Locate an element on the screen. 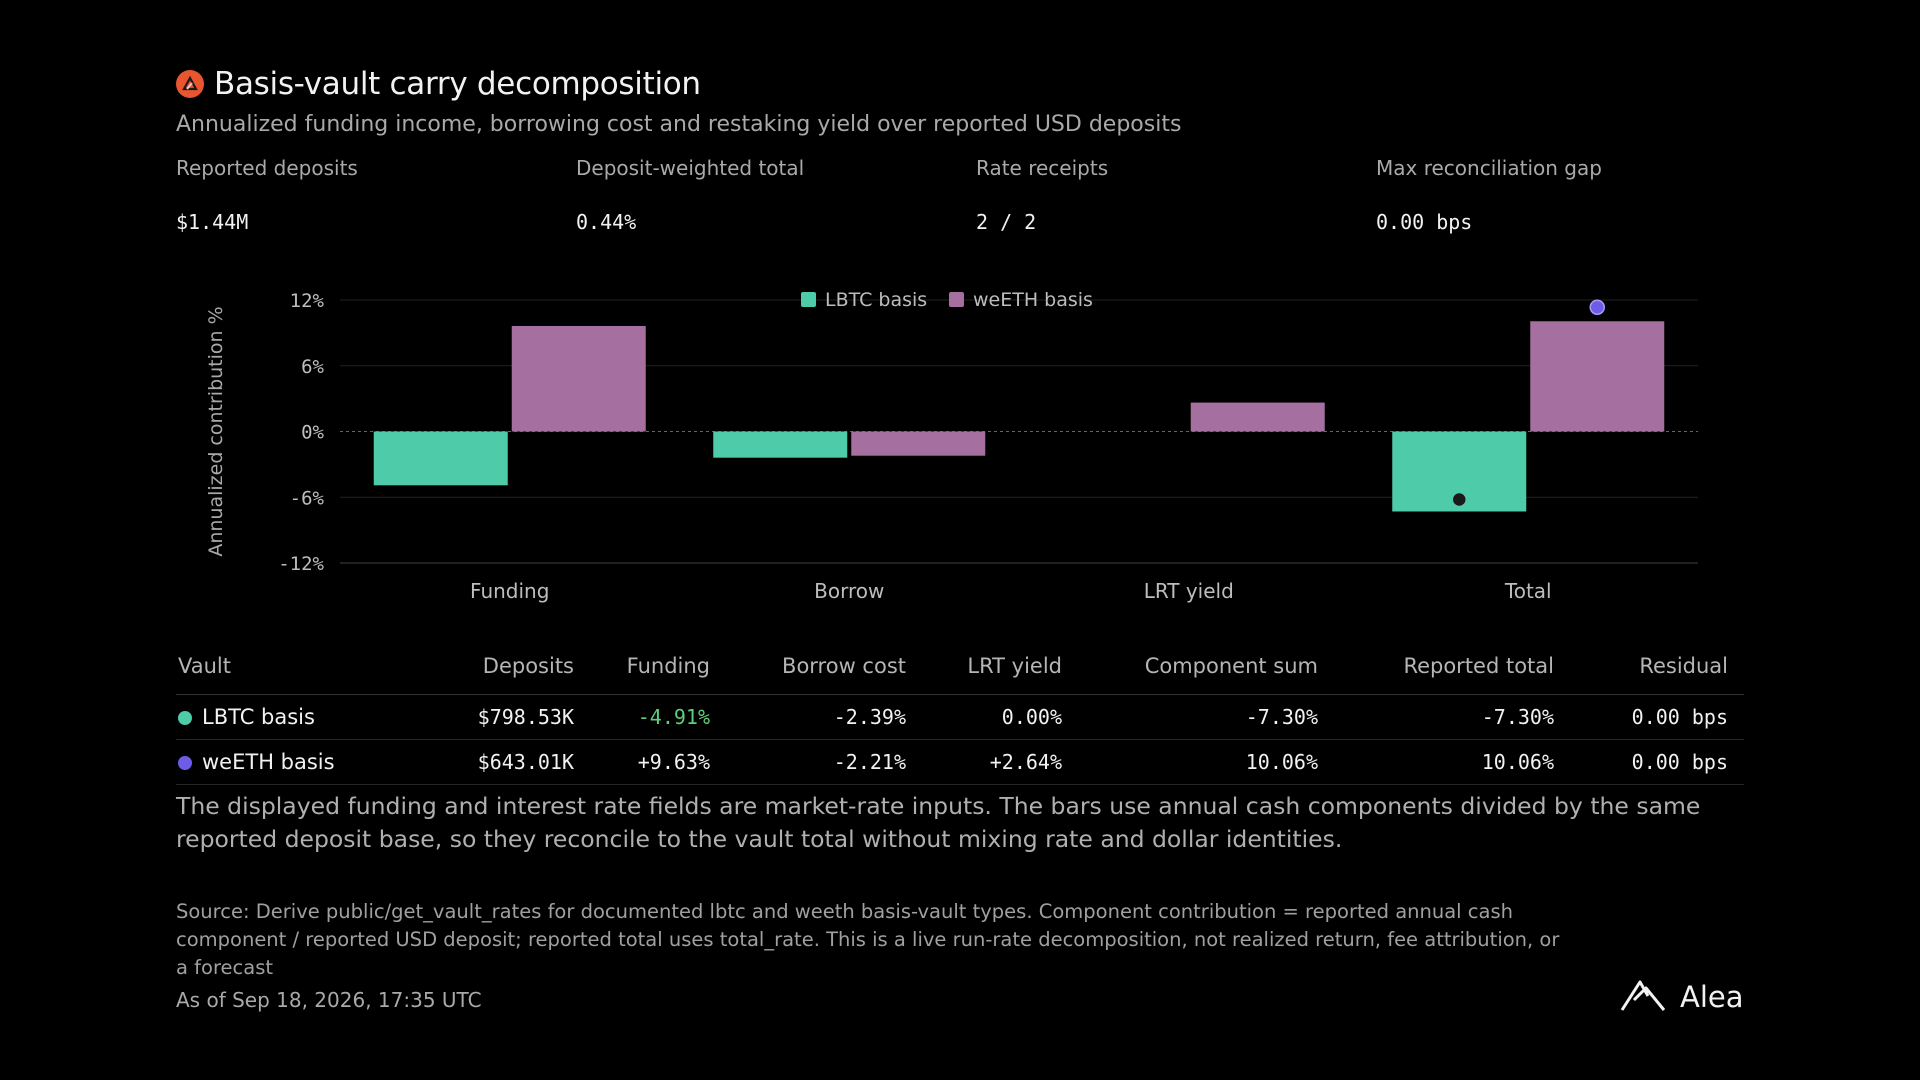 The width and height of the screenshot is (1920, 1080). y-tick-label: 12% is located at coordinates (307, 301).